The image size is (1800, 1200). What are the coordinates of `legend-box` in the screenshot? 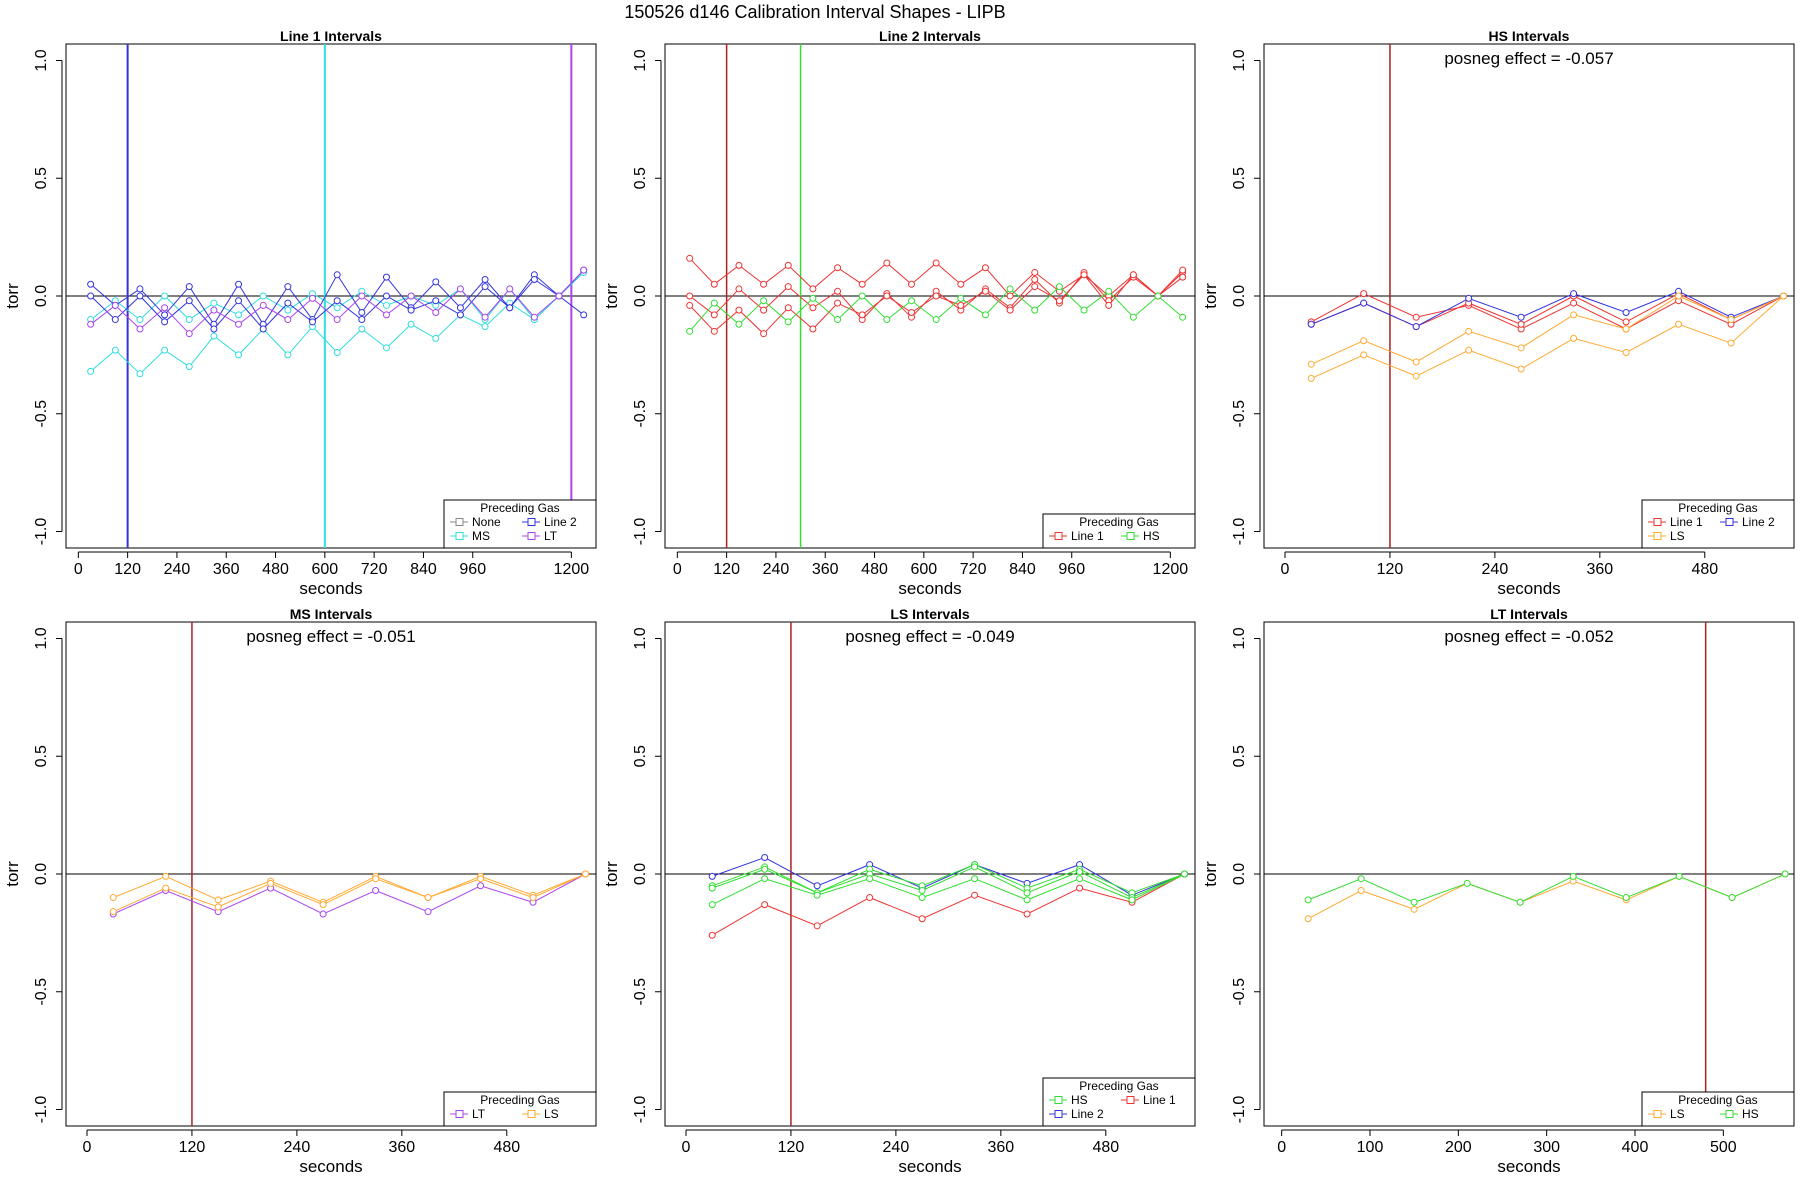 It's located at (1119, 1102).